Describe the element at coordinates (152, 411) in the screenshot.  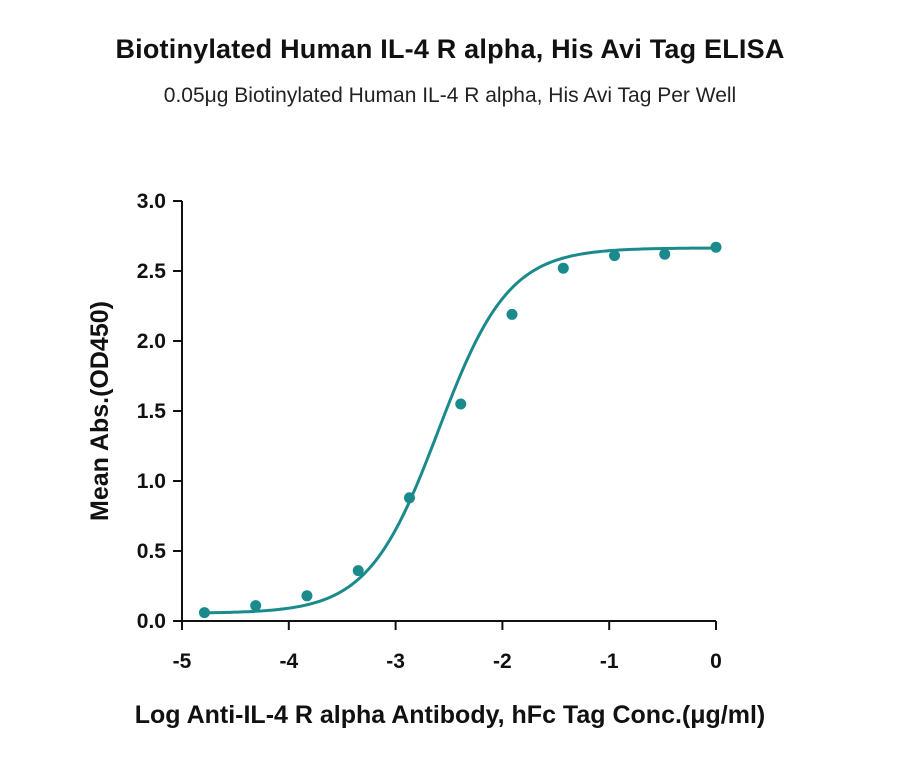
I see `y-tick-label: 1.5` at that location.